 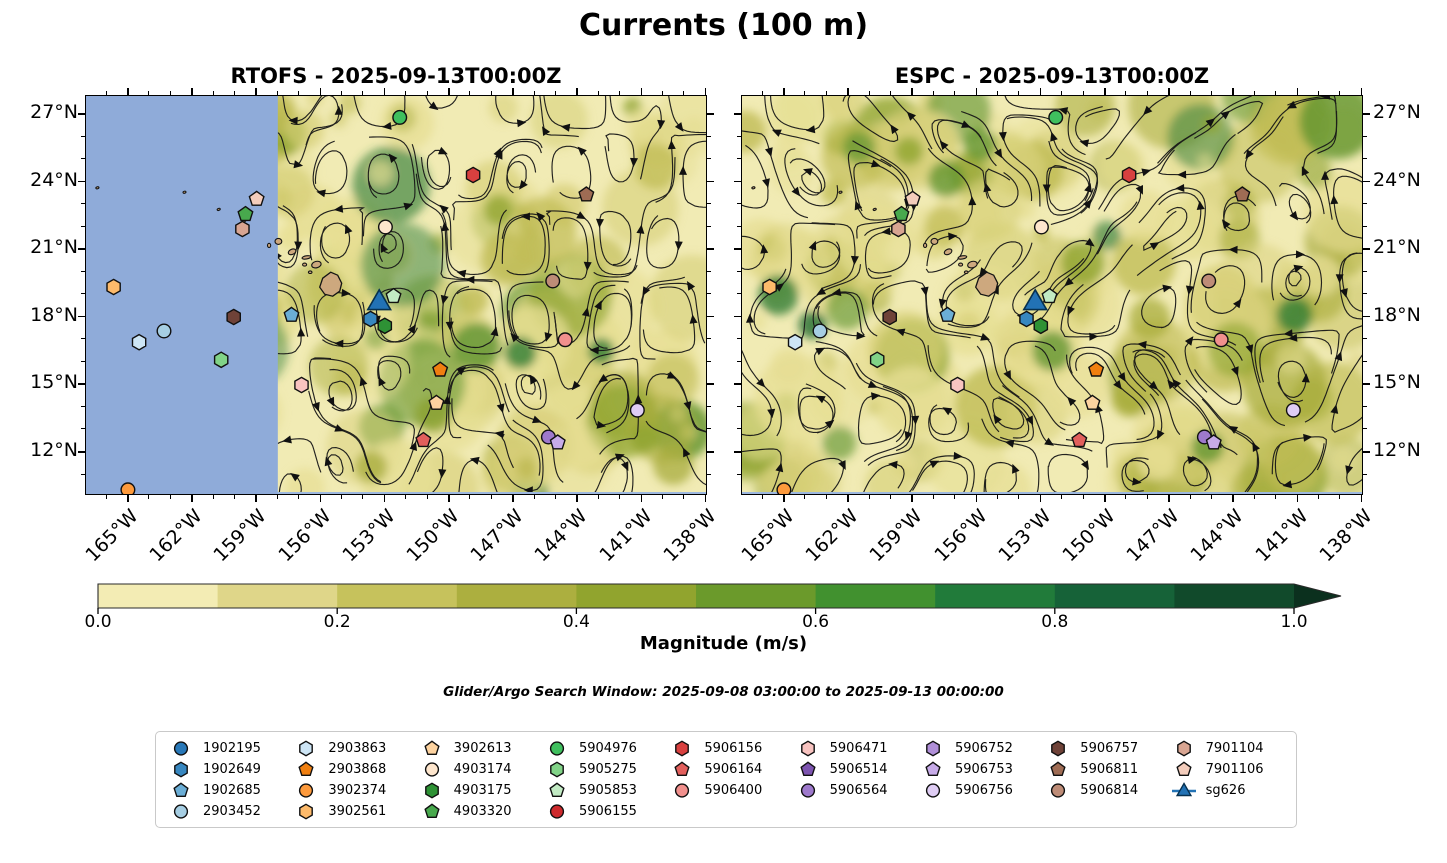 What do you see at coordinates (181, 295) in the screenshot?
I see `nodata-region` at bounding box center [181, 295].